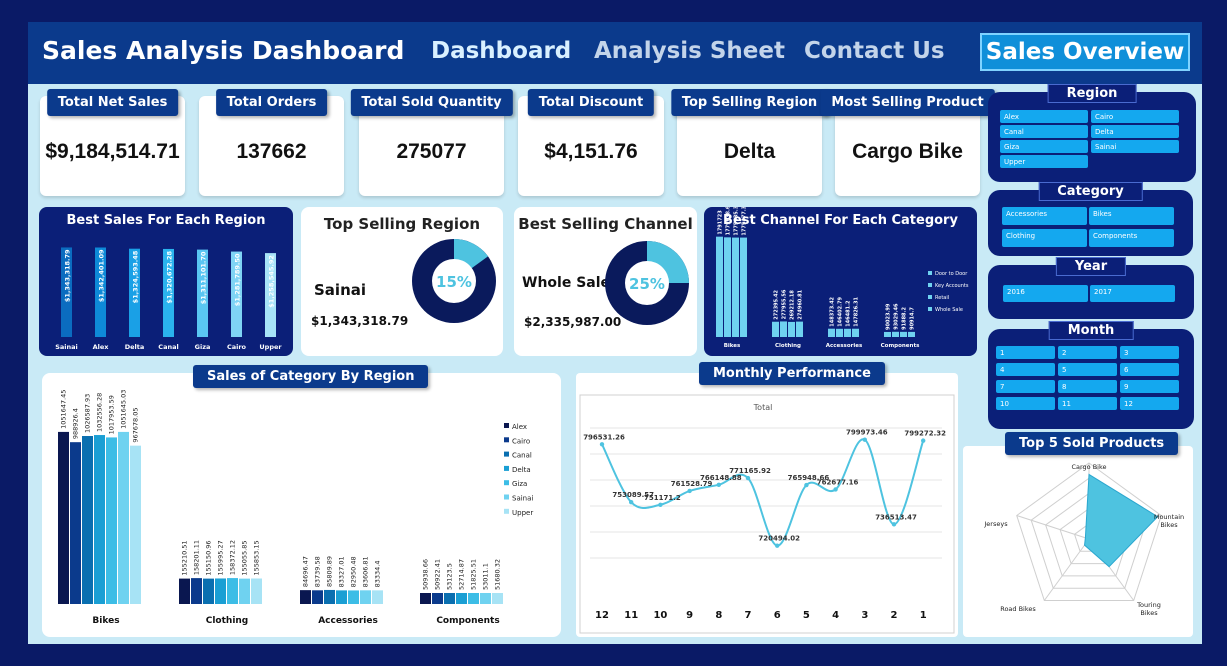 The image size is (1227, 666). Describe the element at coordinates (233, 557) in the screenshot. I see `category-region-bar-label: 158372.12` at that location.